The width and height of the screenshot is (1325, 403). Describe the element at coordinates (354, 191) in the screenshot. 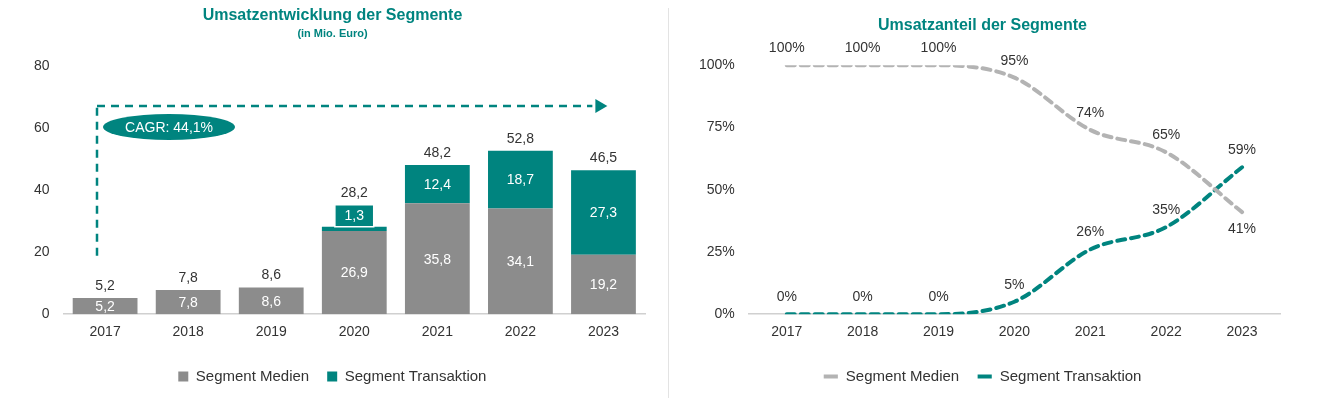

I see `total-label: 28,2` at that location.